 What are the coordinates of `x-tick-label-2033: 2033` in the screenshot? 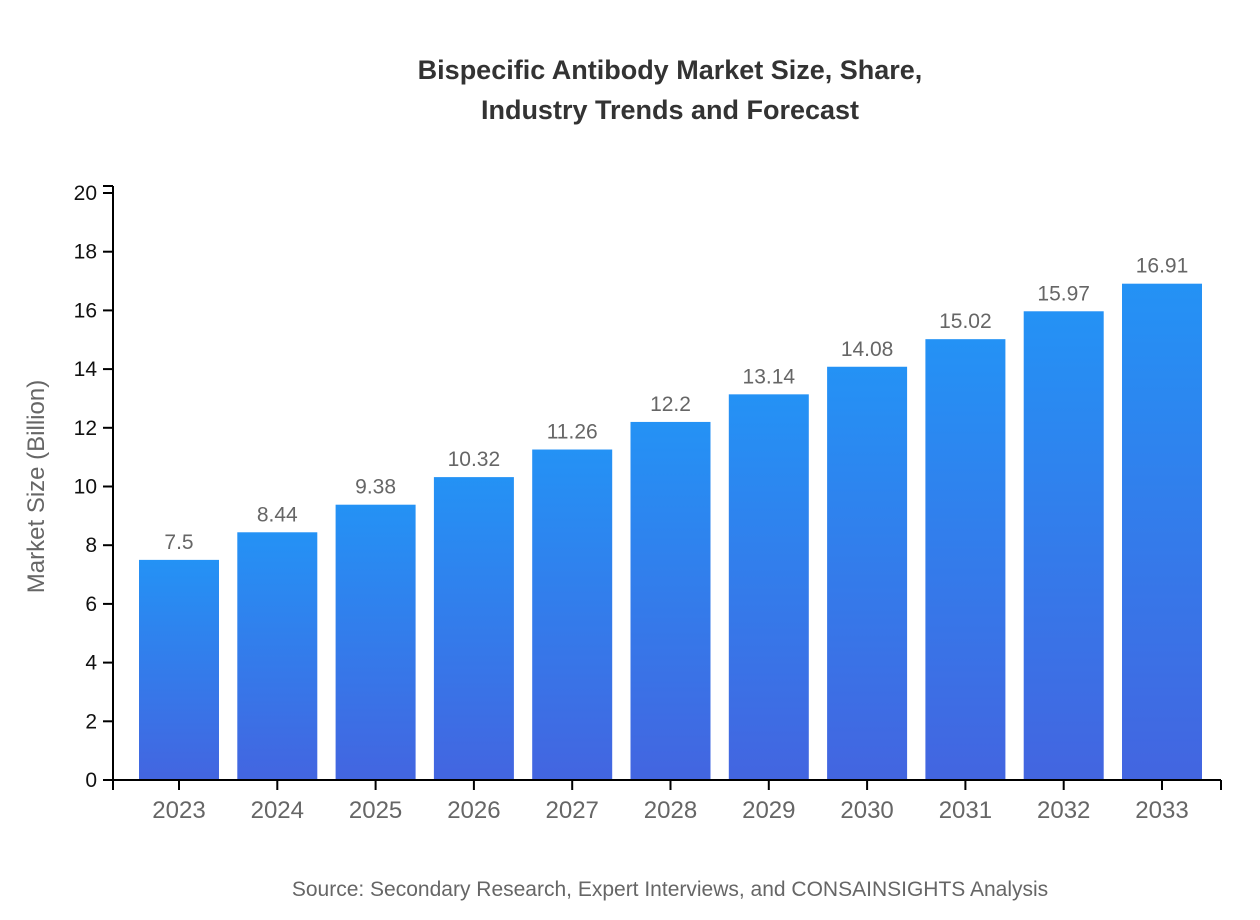 It's located at (1161, 810).